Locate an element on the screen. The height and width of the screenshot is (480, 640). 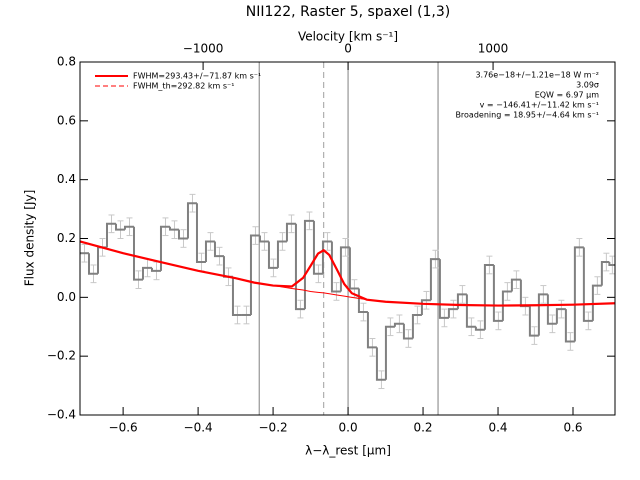
x-tick-label: 0.6 is located at coordinates (572, 428).